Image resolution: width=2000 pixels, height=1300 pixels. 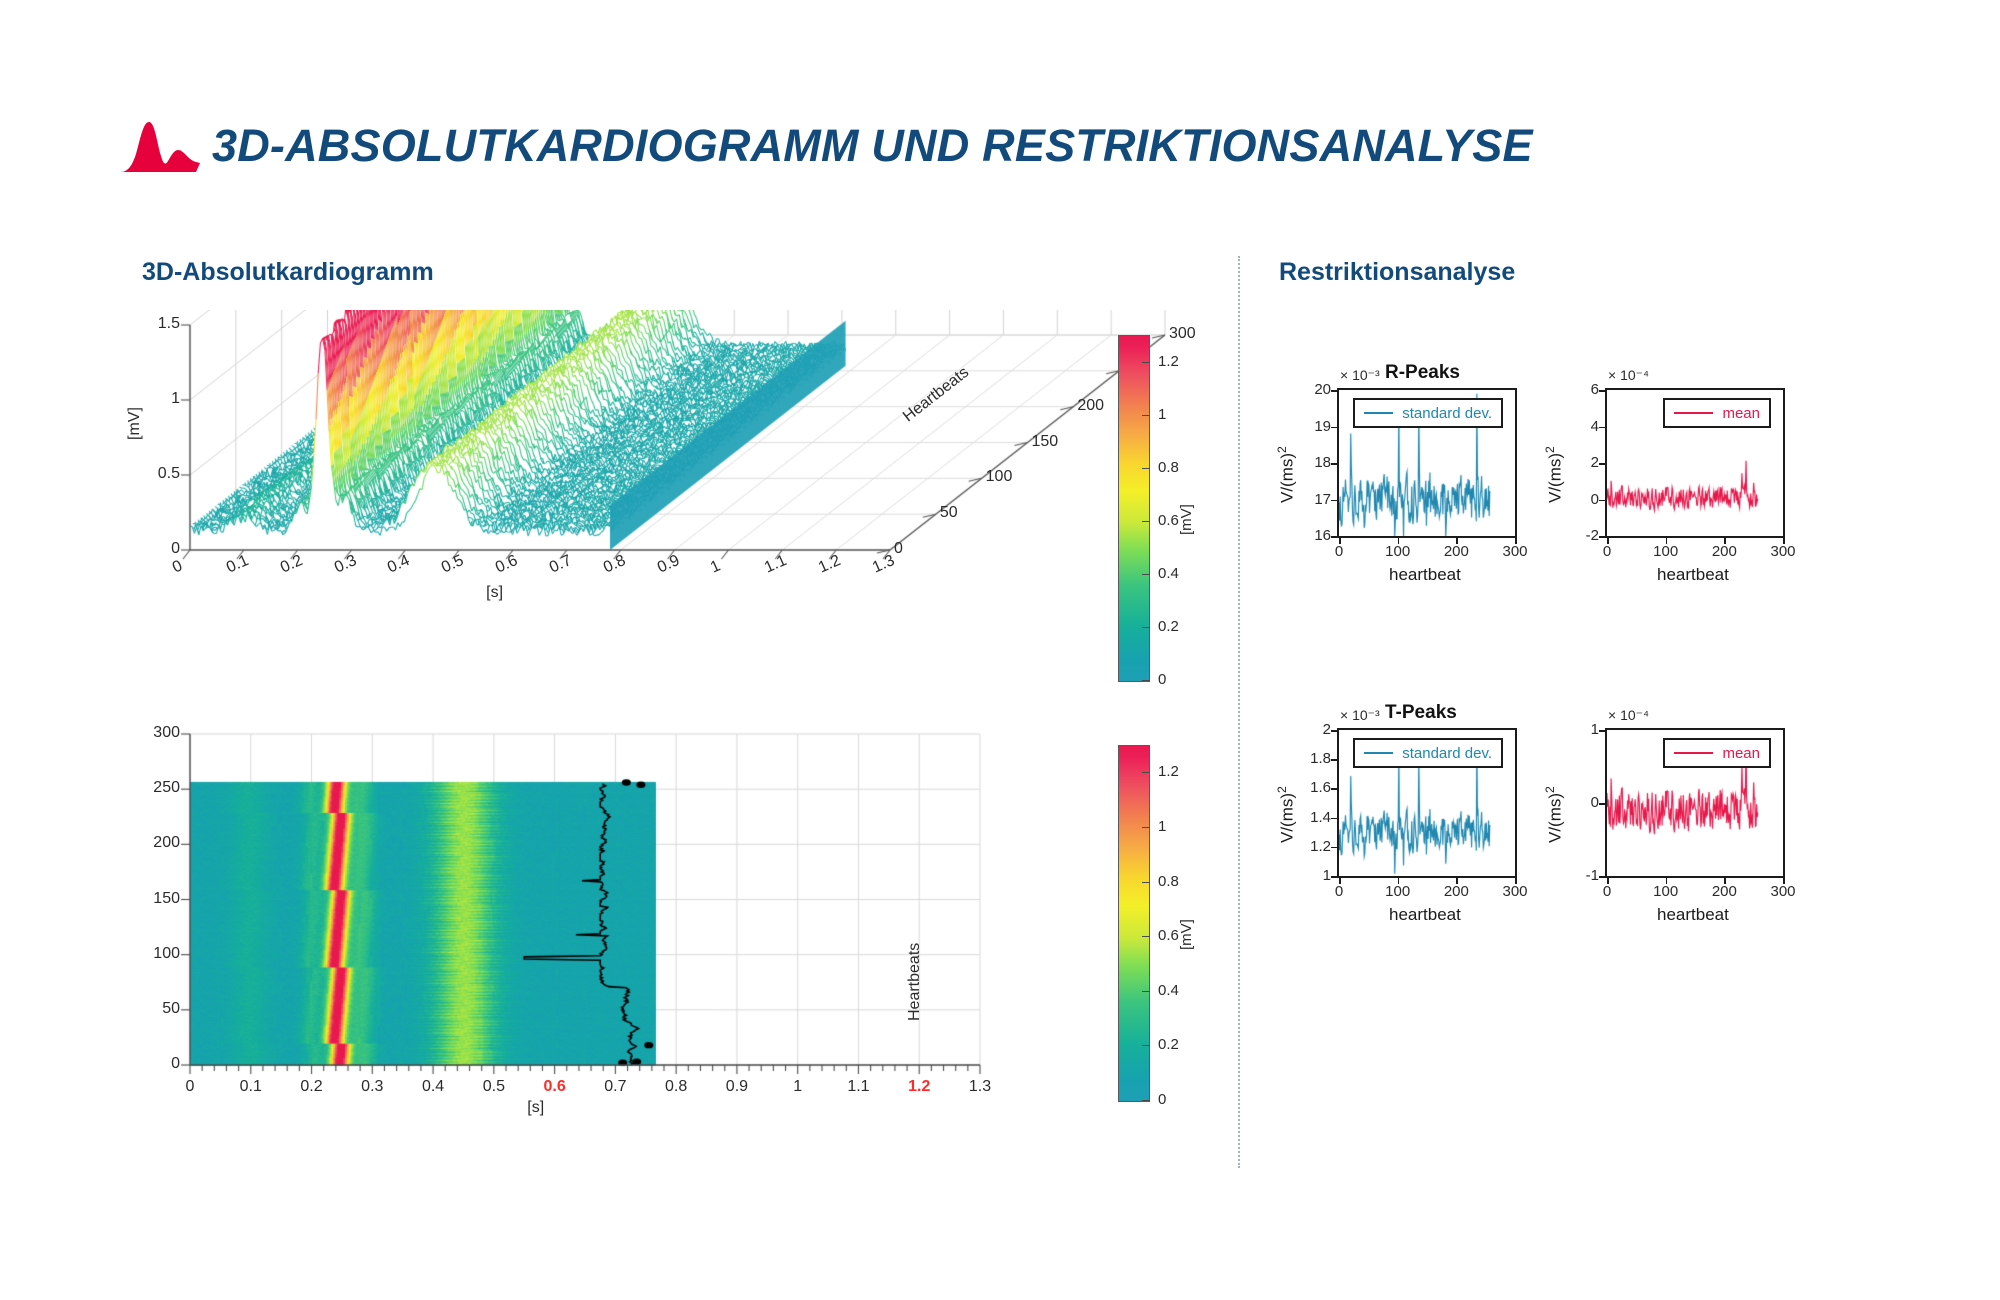 I want to click on heatmap-y-tick-label: 300, so click(x=166, y=732).